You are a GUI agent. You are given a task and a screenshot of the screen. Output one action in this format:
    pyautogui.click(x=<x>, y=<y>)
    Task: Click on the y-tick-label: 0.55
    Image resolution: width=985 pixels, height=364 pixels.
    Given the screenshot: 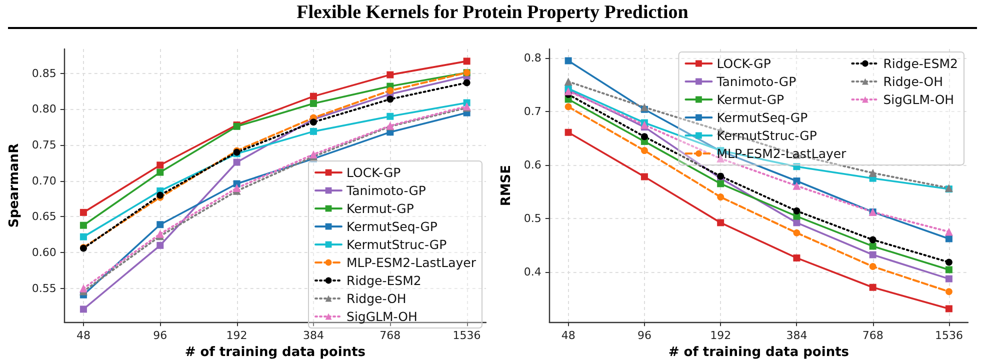 What is the action you would take?
    pyautogui.click(x=44, y=288)
    